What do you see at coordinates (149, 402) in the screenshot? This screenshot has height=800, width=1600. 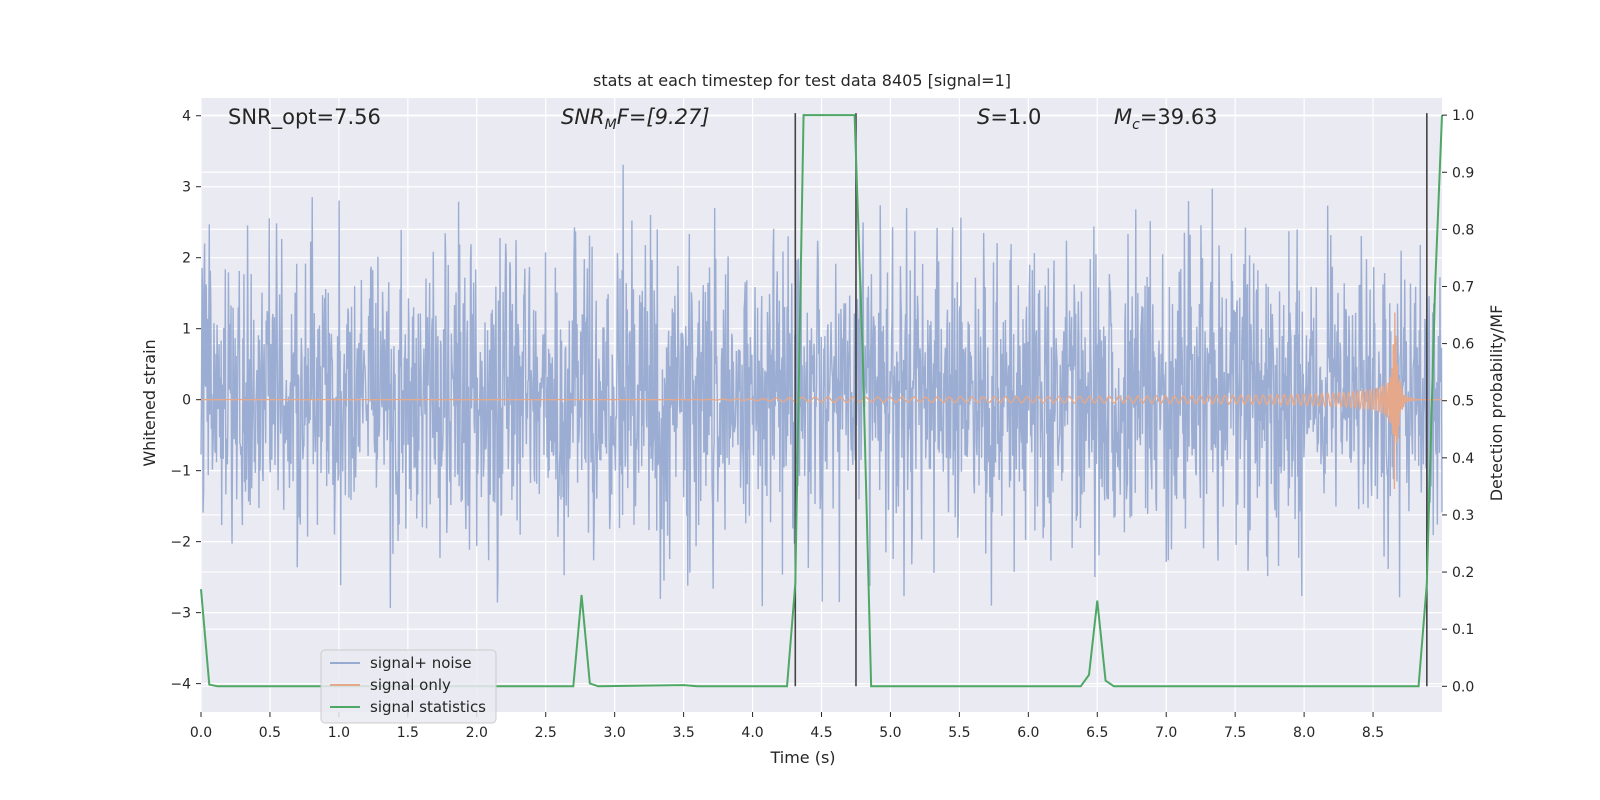 I see `y-axis-left-label: Whitened strain` at bounding box center [149, 402].